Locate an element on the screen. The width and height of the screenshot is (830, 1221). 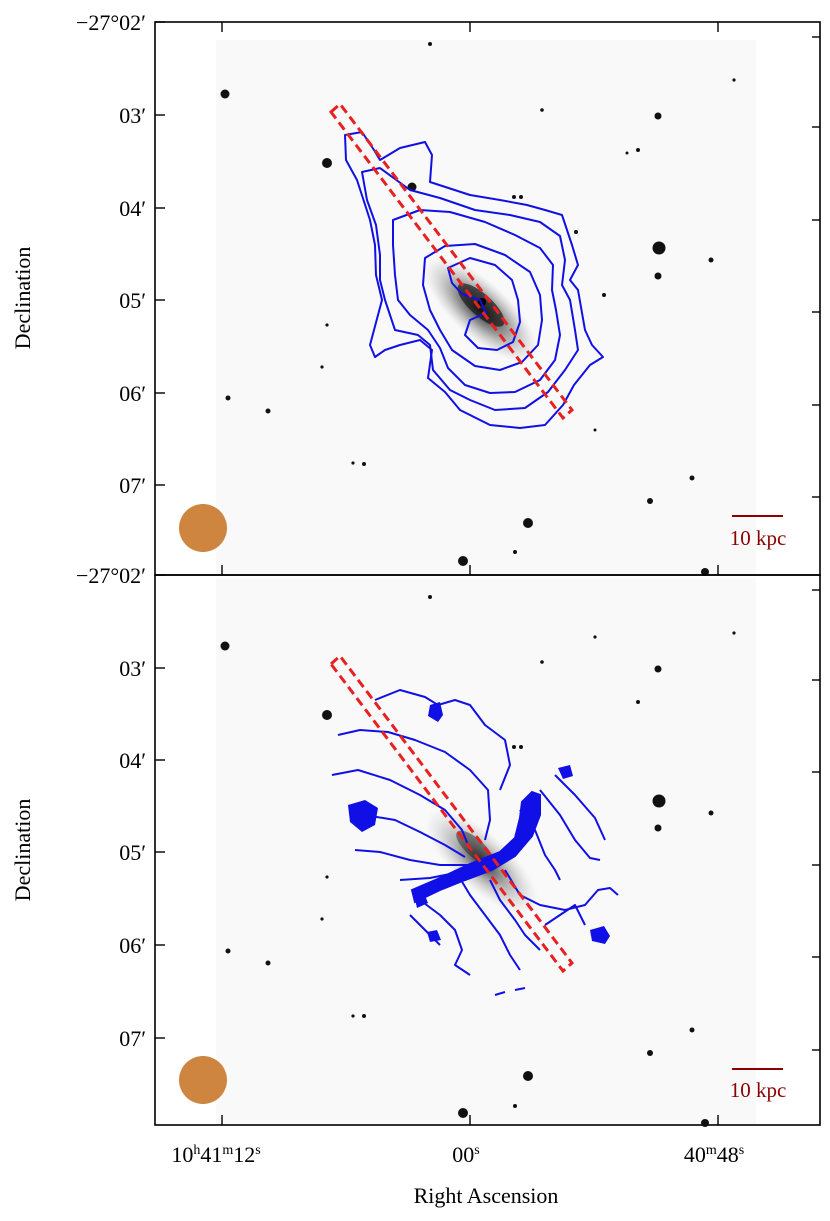
top-ylabel: Declination is located at coordinates (22, 298).